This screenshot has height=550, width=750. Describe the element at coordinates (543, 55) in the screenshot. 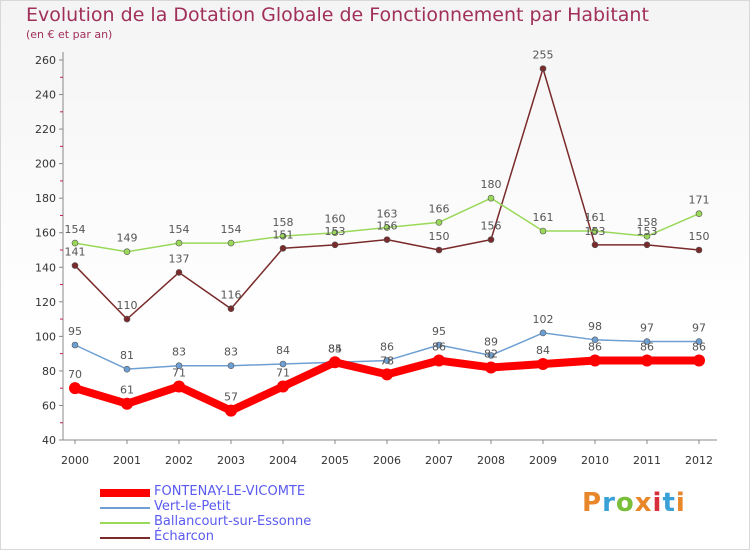

I see `data-label: 255` at that location.